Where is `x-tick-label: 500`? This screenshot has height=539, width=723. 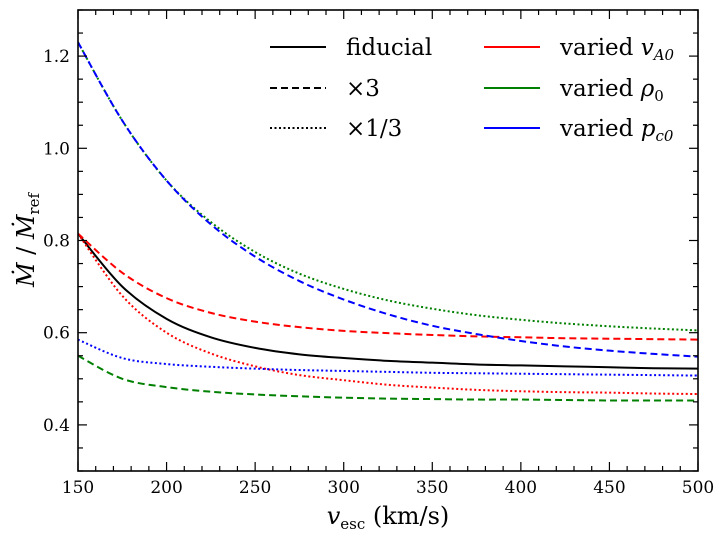 x-tick-label: 500 is located at coordinates (698, 488).